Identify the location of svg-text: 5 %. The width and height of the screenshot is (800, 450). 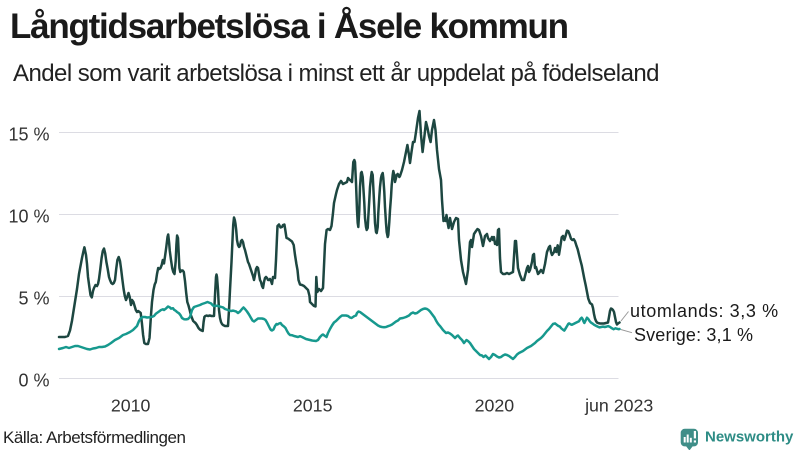
(33, 299).